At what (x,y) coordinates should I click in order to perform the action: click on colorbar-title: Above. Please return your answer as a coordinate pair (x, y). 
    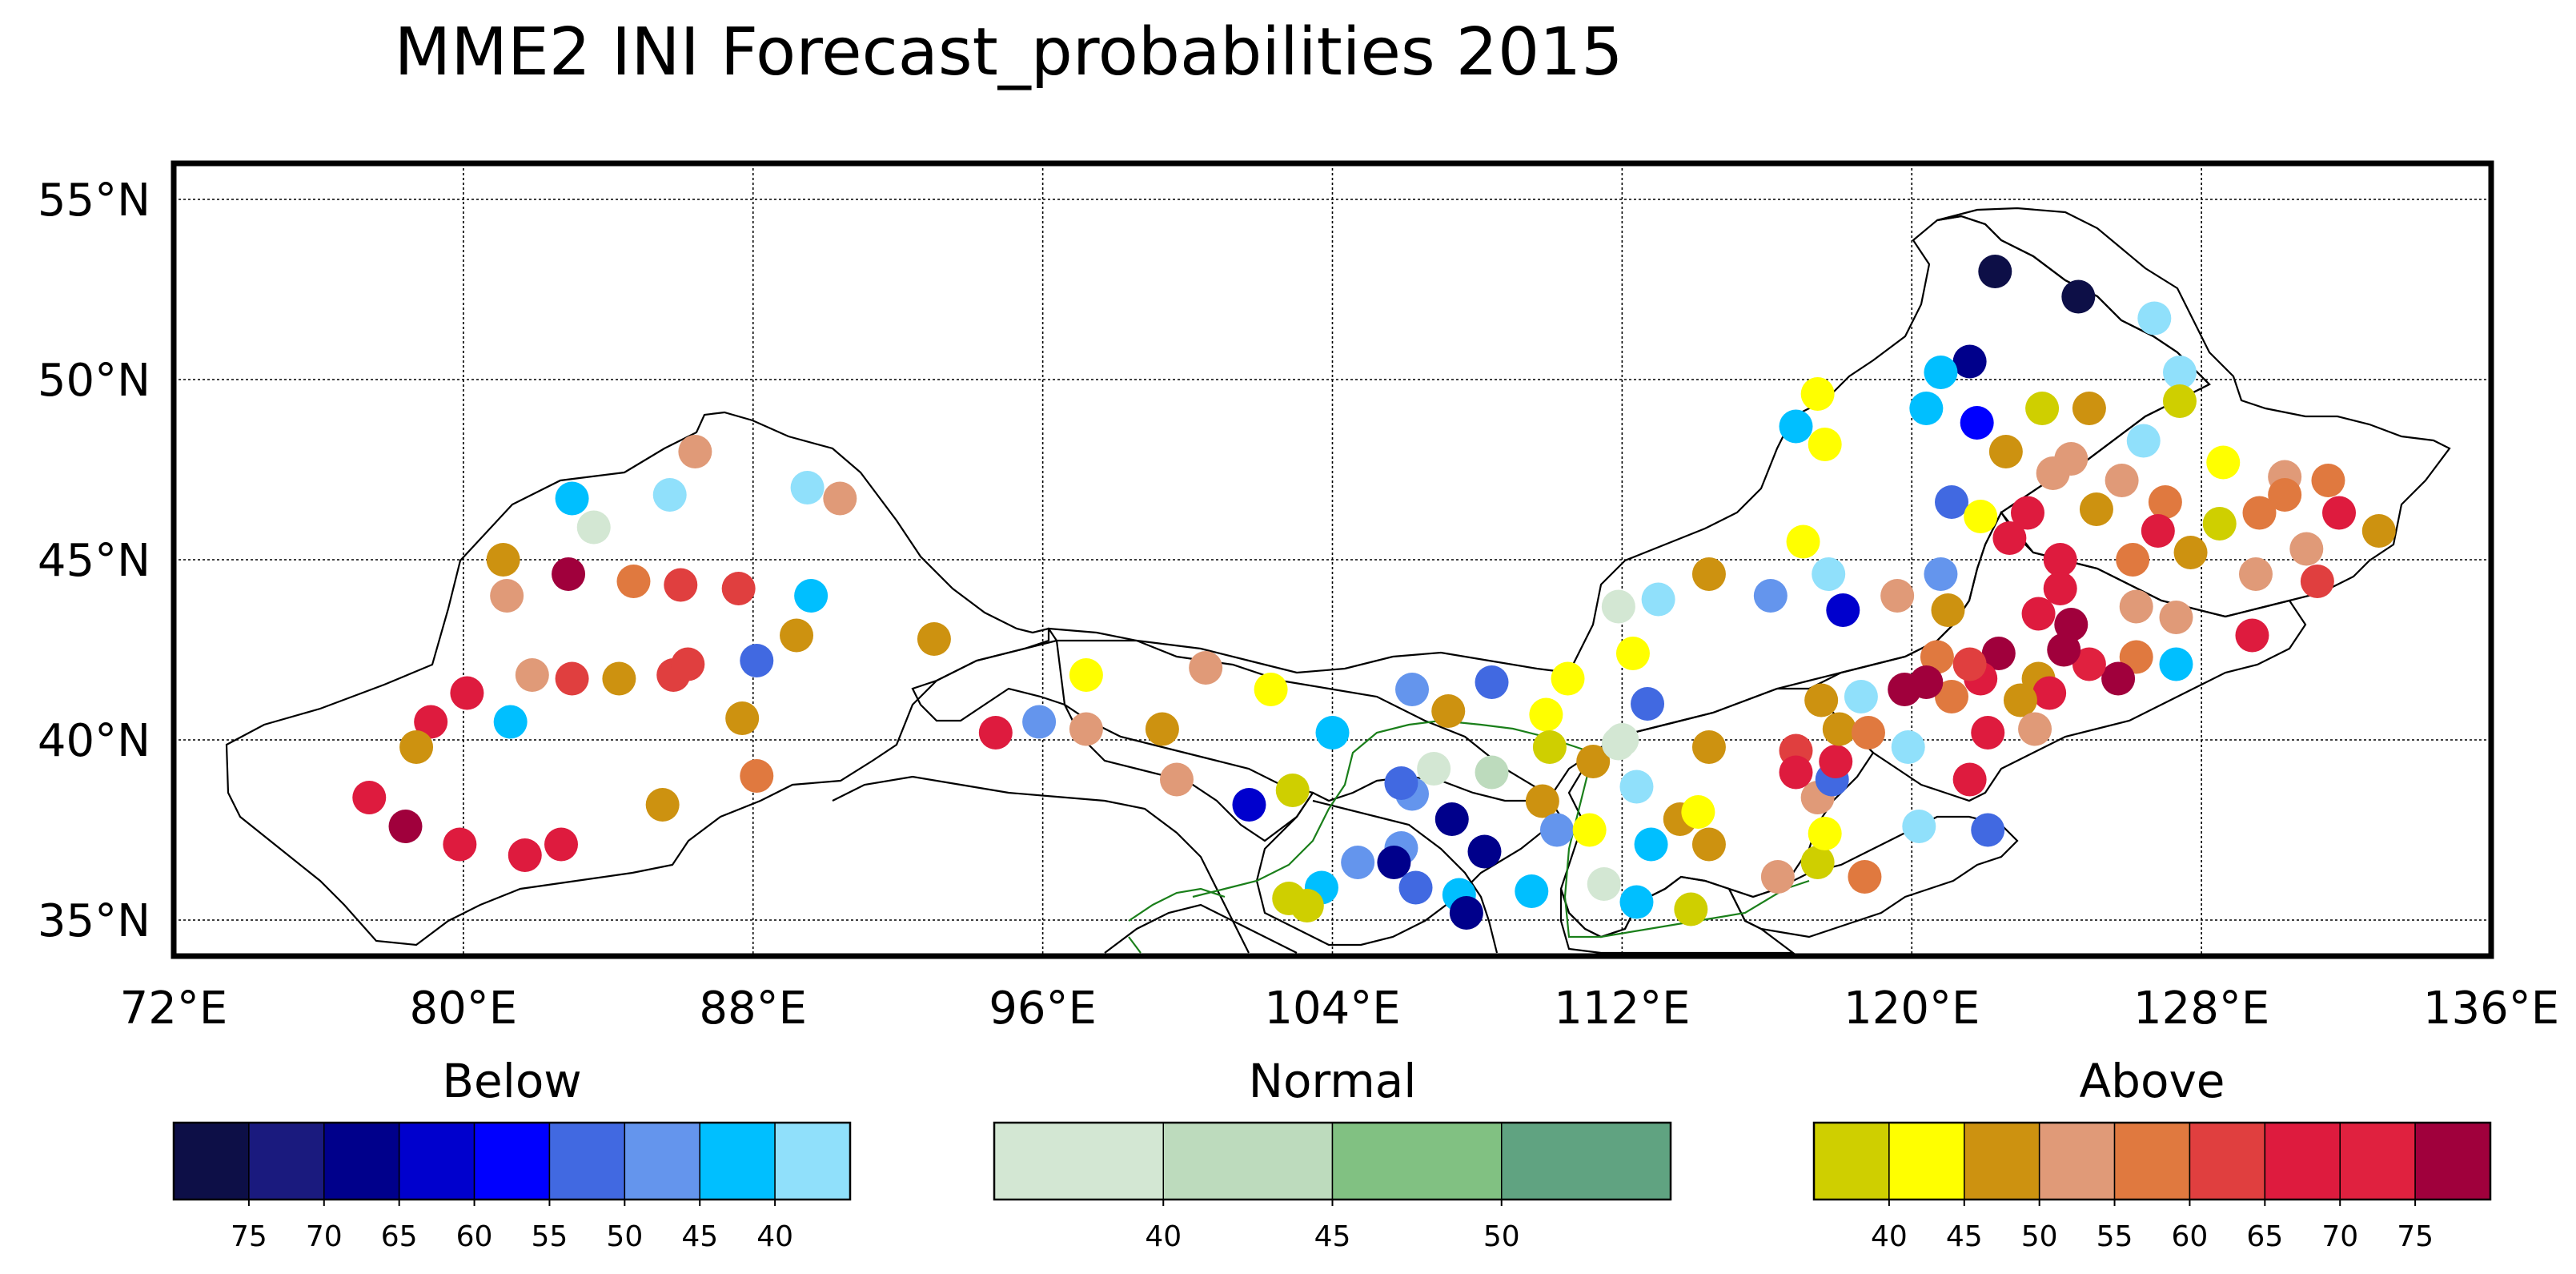
    Looking at the image, I should click on (2152, 1081).